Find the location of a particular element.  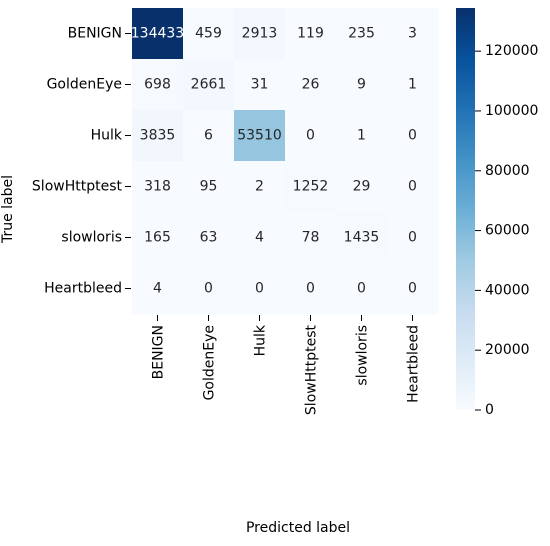

colorbar-ticks: 0 20000 40000 60000 80000 100000 120000 is located at coordinates (506, 230).